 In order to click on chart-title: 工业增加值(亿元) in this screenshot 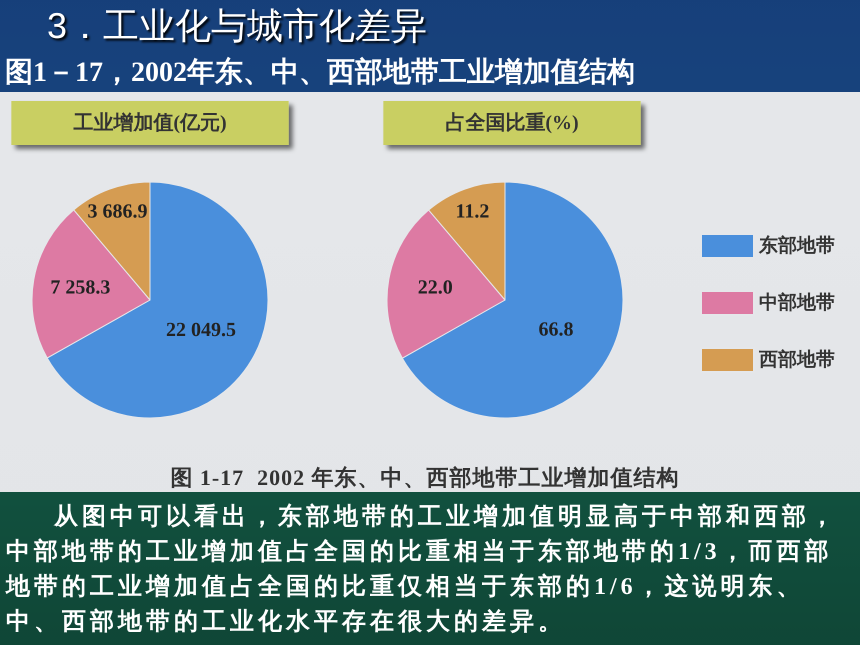, I will do `click(149, 123)`.